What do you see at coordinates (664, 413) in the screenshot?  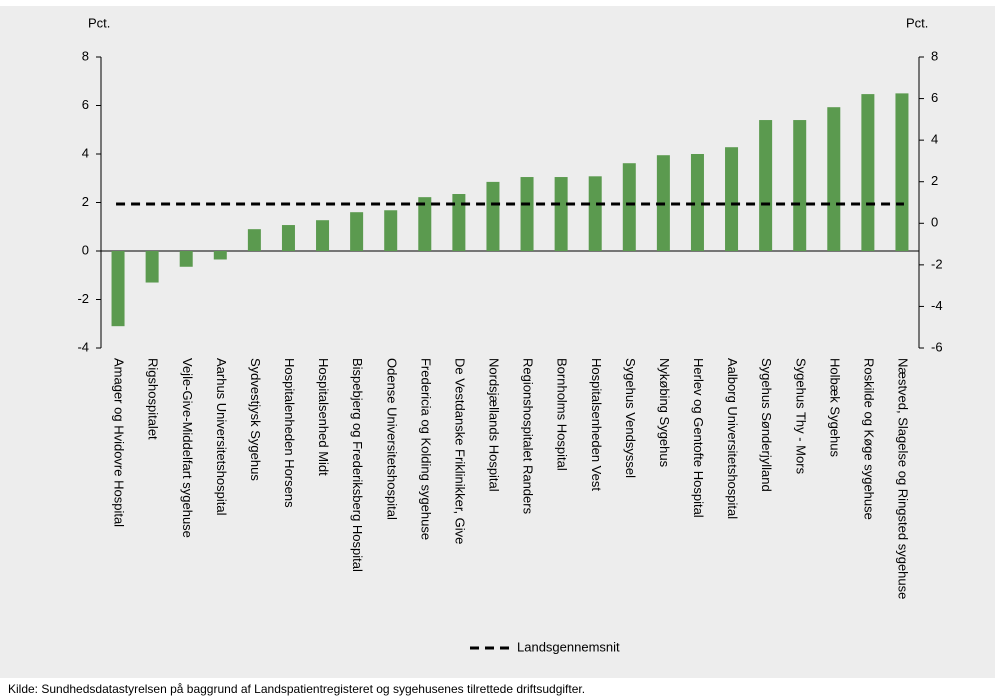 I see `x-tick-label: Nykøbing Sygehus` at bounding box center [664, 413].